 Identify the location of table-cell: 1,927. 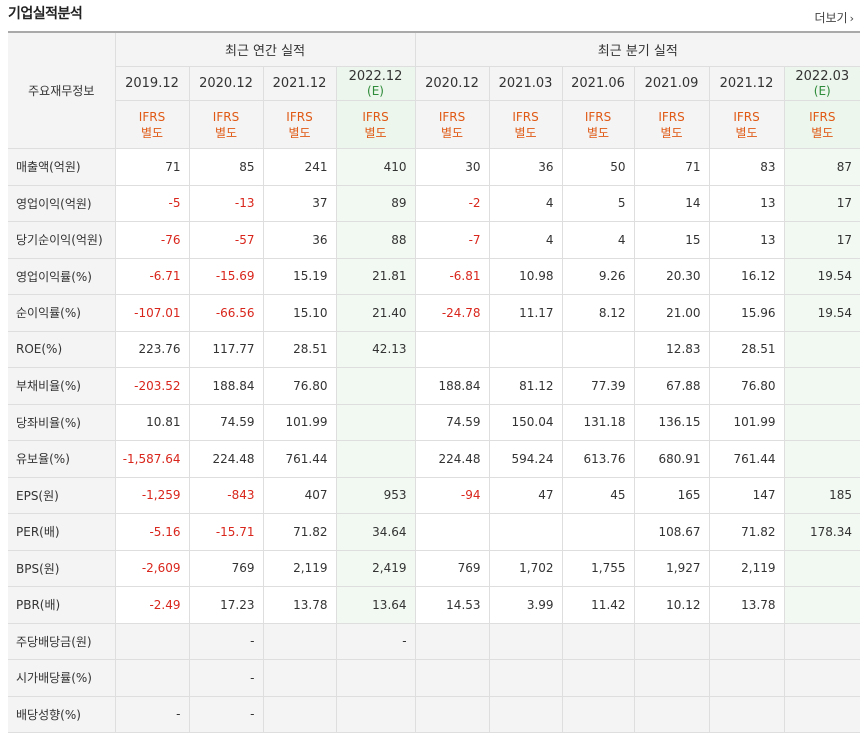
(671, 568).